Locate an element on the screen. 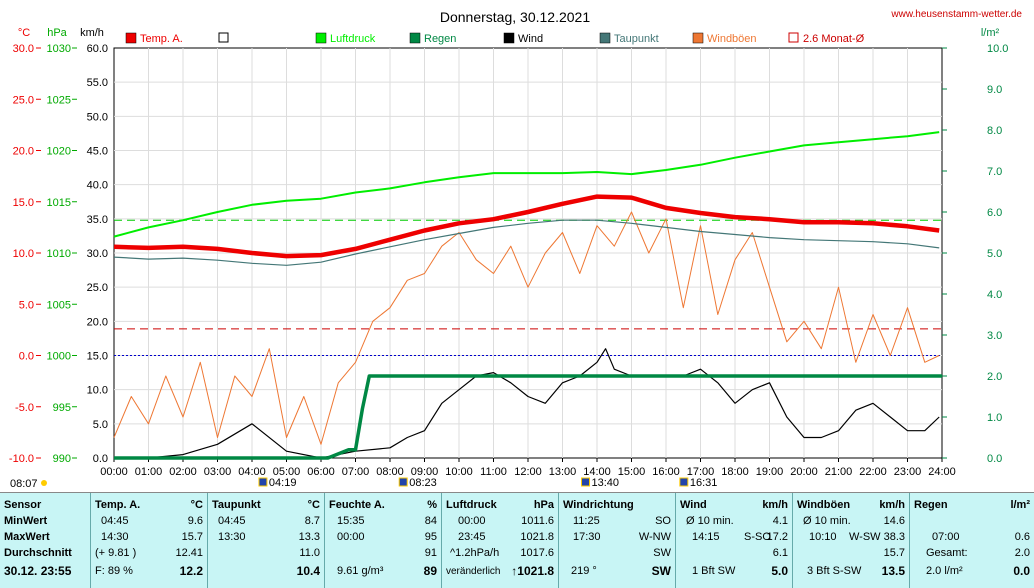 The image size is (1034, 588). pressure-tick-label: 1020 is located at coordinates (59, 152).